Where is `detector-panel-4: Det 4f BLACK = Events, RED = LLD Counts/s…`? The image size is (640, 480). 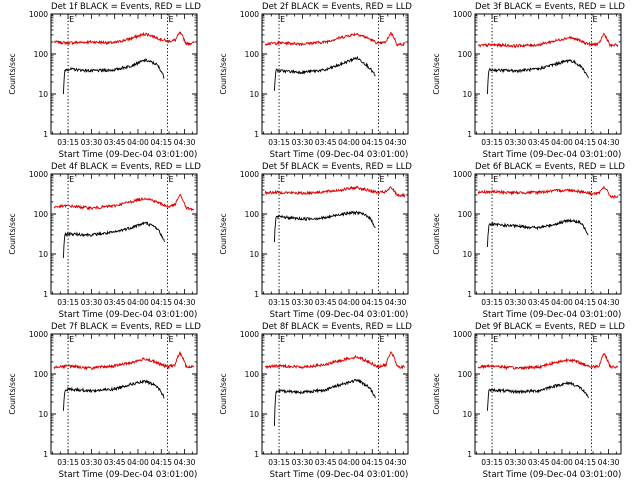 detector-panel-4: Det 4f BLACK = Events, RED = LLD Counts/s… is located at coordinates (104, 241).